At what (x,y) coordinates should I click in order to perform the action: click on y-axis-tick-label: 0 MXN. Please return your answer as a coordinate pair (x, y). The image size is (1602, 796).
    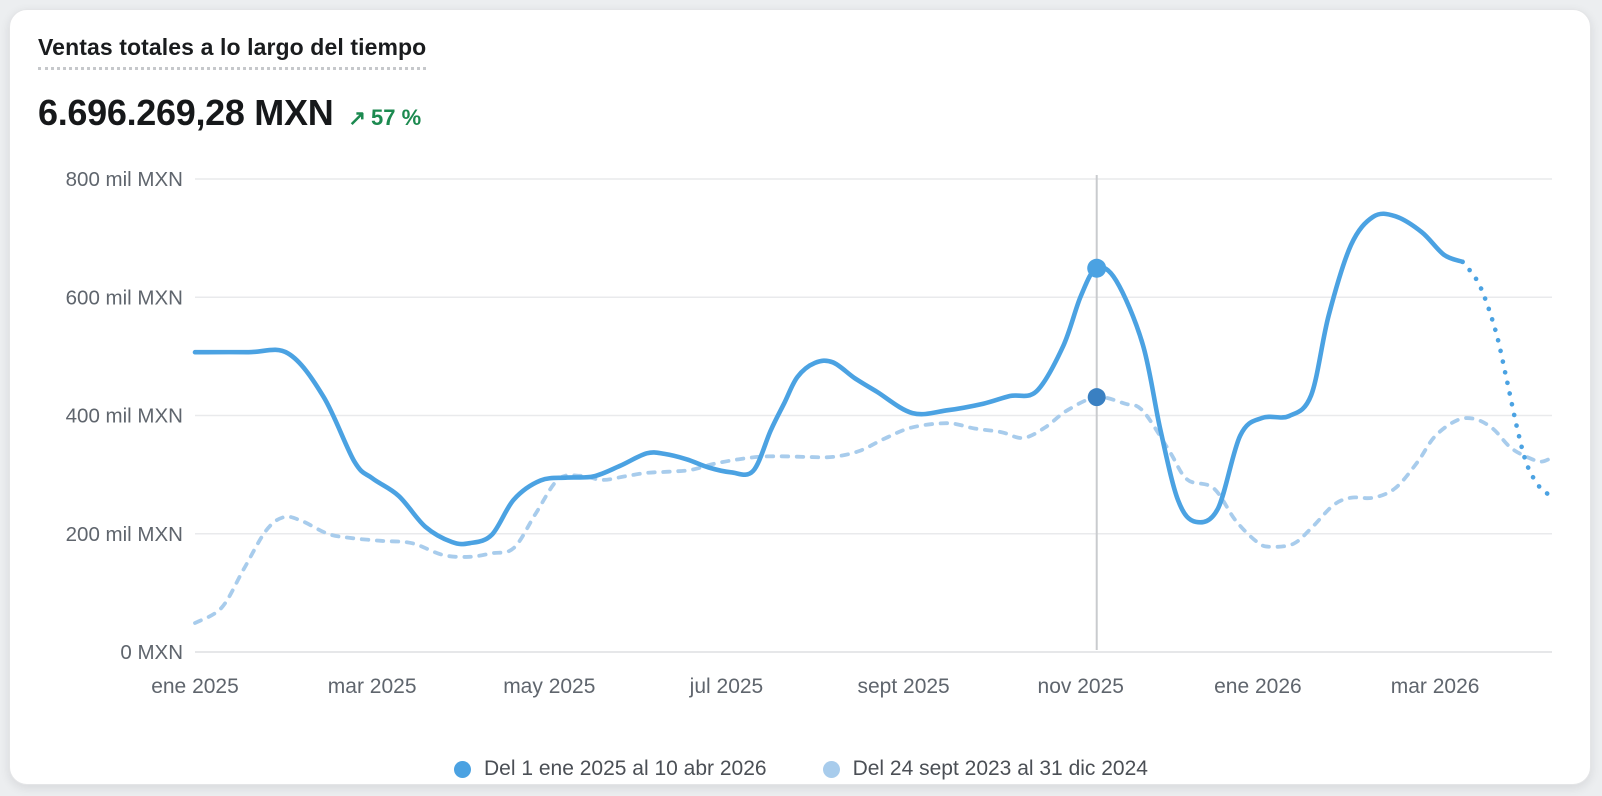
    Looking at the image, I should click on (151, 652).